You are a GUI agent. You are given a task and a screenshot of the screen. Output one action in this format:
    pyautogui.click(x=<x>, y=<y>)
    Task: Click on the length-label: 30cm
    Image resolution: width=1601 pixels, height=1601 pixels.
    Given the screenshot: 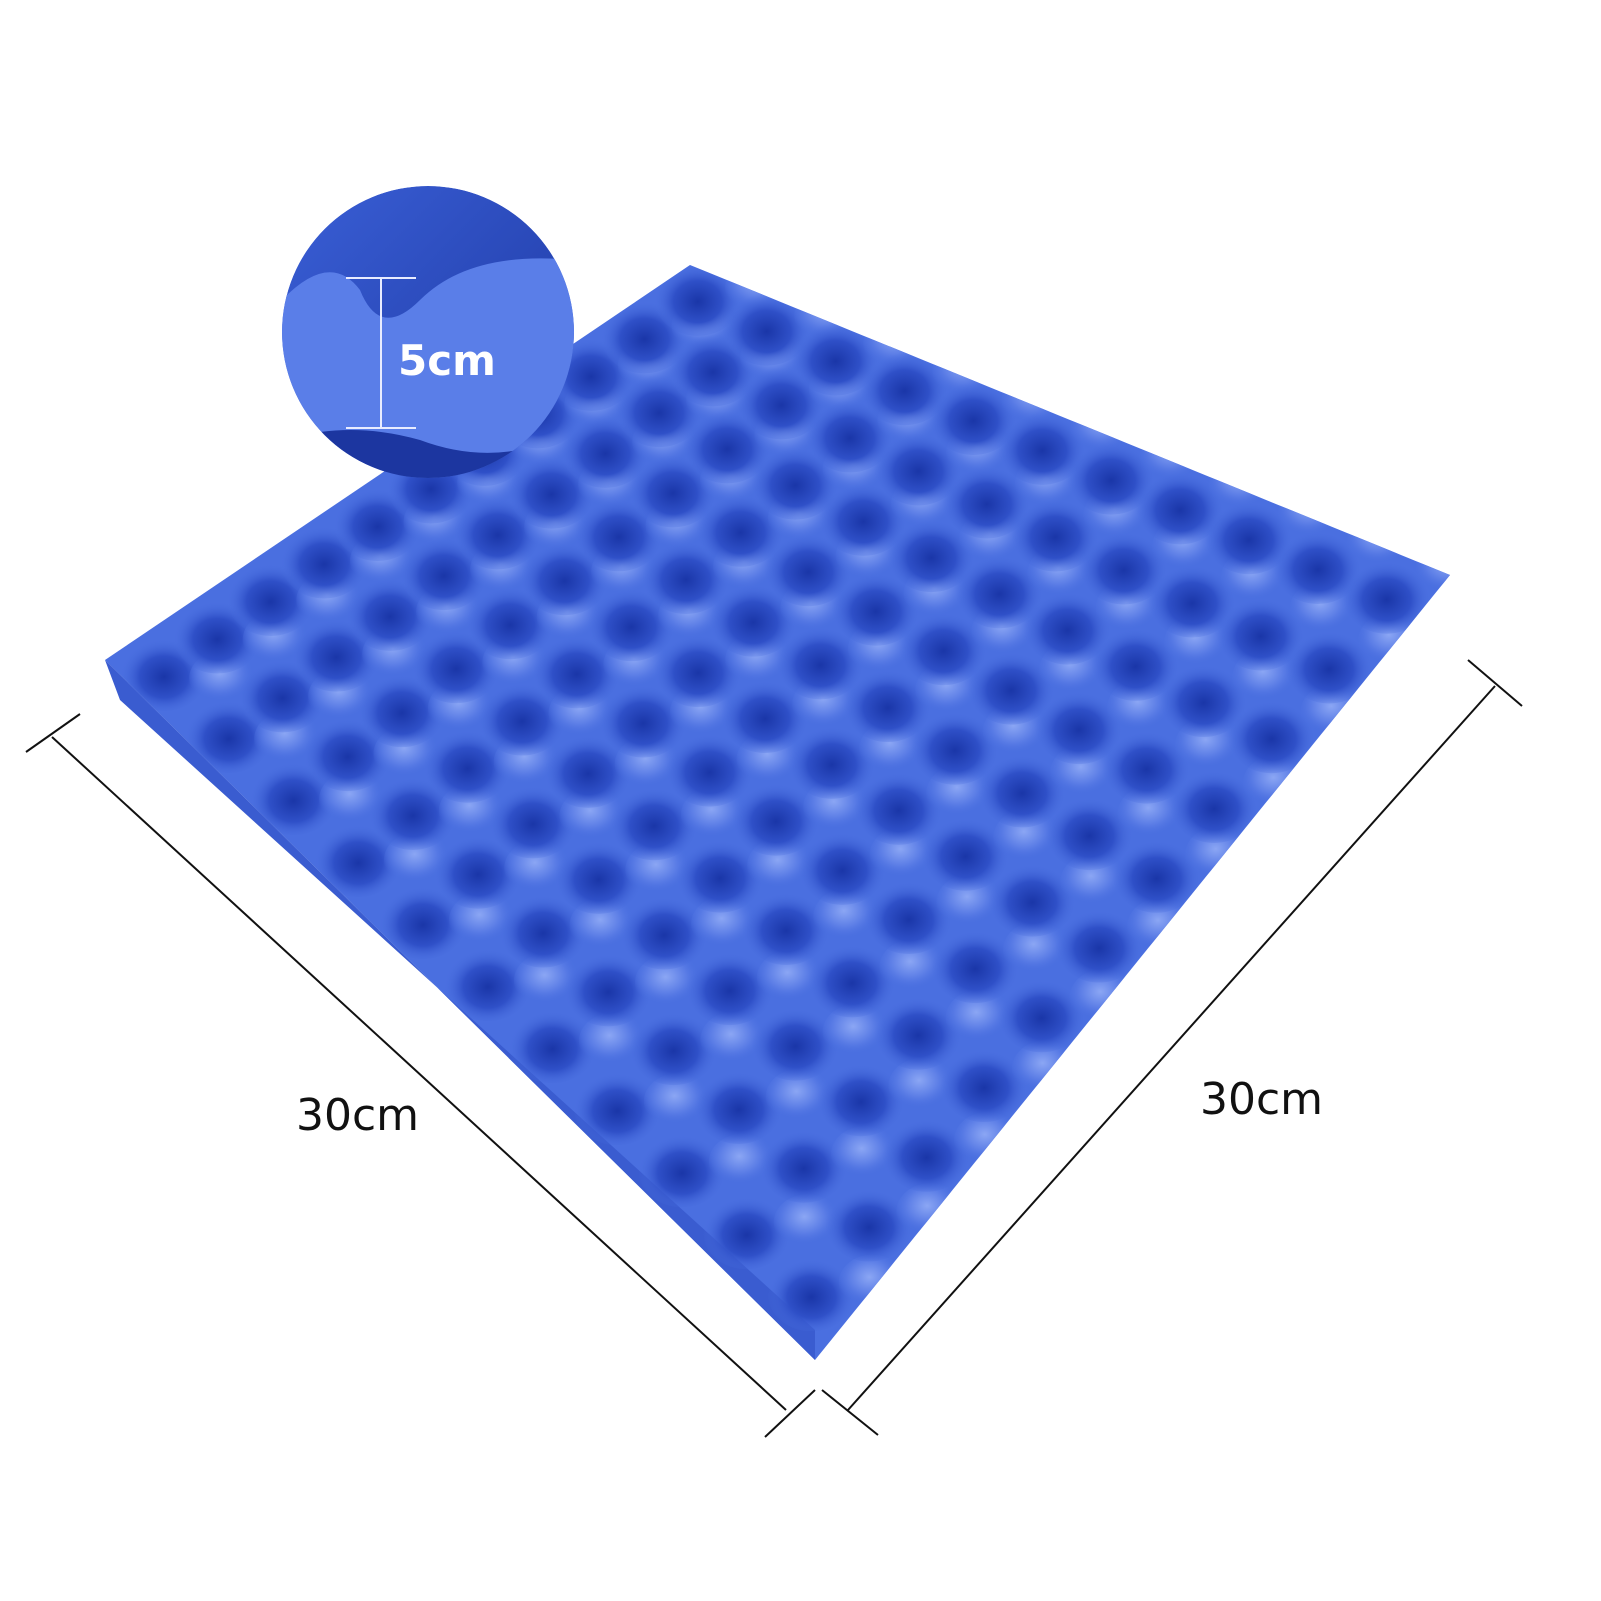 What is the action you would take?
    pyautogui.click(x=1262, y=1099)
    